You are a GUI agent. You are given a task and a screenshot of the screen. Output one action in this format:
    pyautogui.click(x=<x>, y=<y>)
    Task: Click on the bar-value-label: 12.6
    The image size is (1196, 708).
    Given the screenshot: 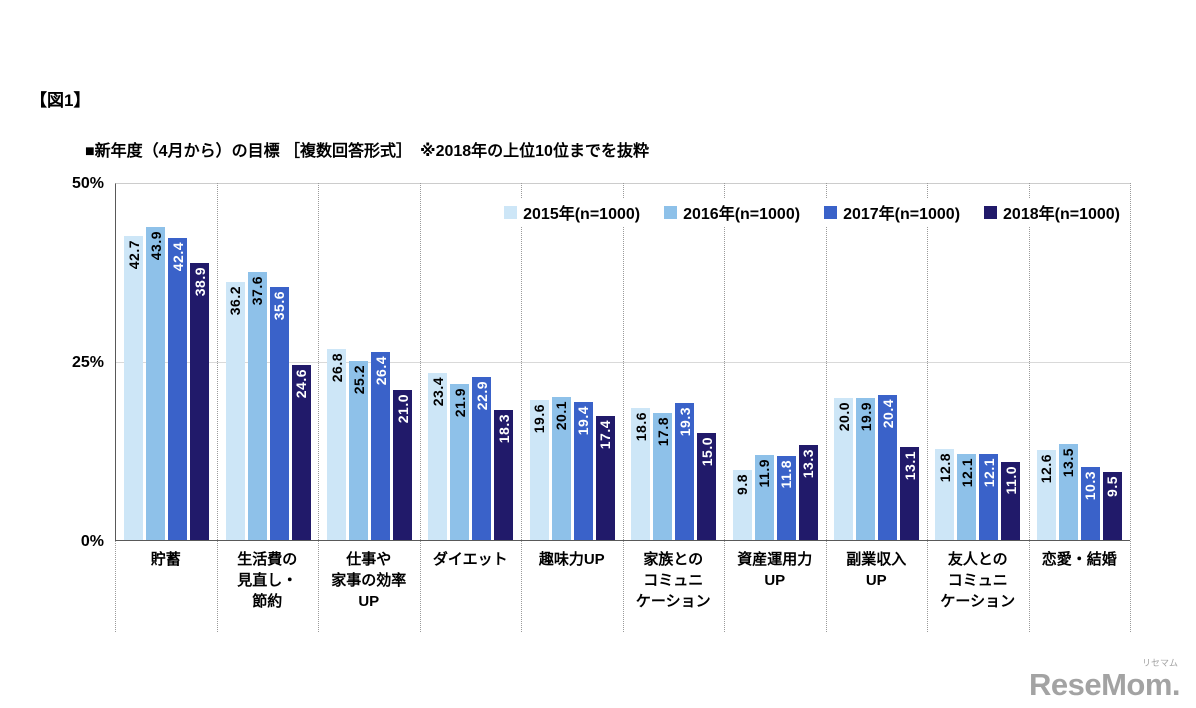 What is the action you would take?
    pyautogui.click(x=1046, y=469)
    